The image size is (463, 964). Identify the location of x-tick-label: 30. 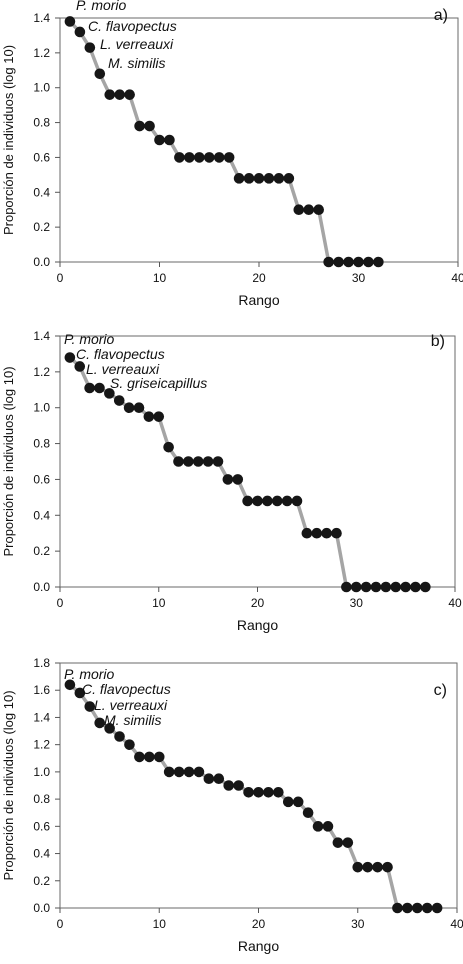
(359, 278).